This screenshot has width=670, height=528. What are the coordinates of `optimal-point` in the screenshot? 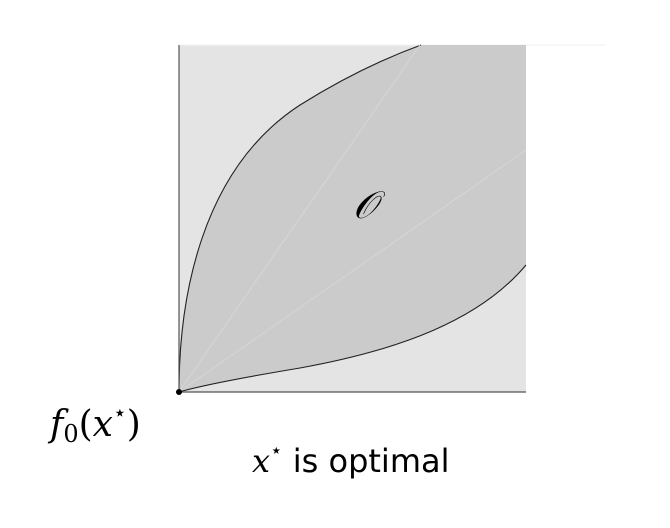 It's located at (179, 392).